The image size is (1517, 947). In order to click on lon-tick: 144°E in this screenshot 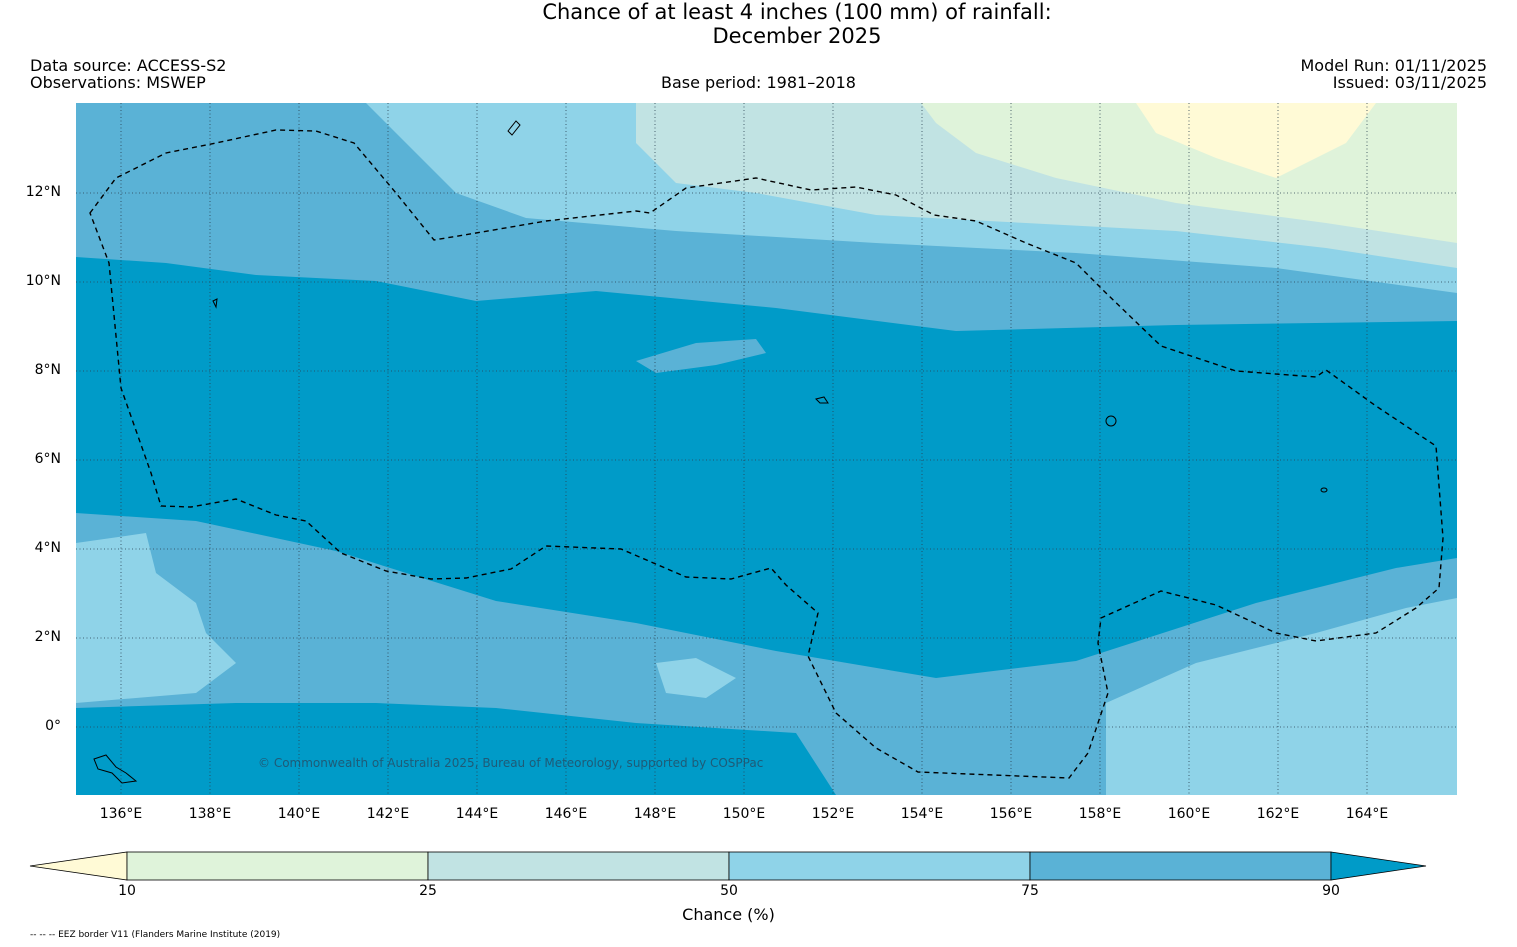, I will do `click(477, 814)`.